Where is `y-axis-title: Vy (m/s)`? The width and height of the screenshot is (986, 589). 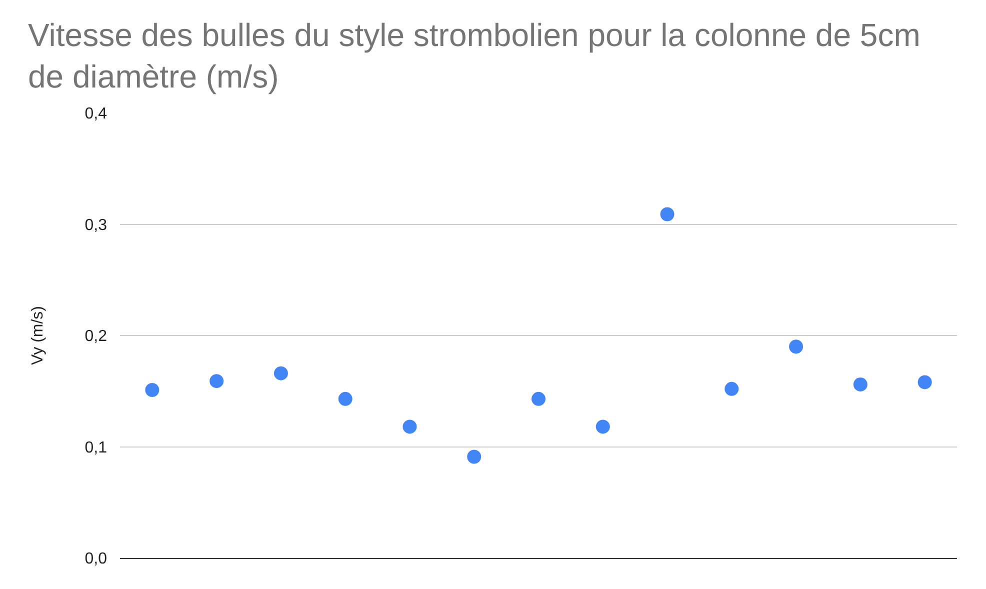 y-axis-title: Vy (m/s) is located at coordinates (38, 335).